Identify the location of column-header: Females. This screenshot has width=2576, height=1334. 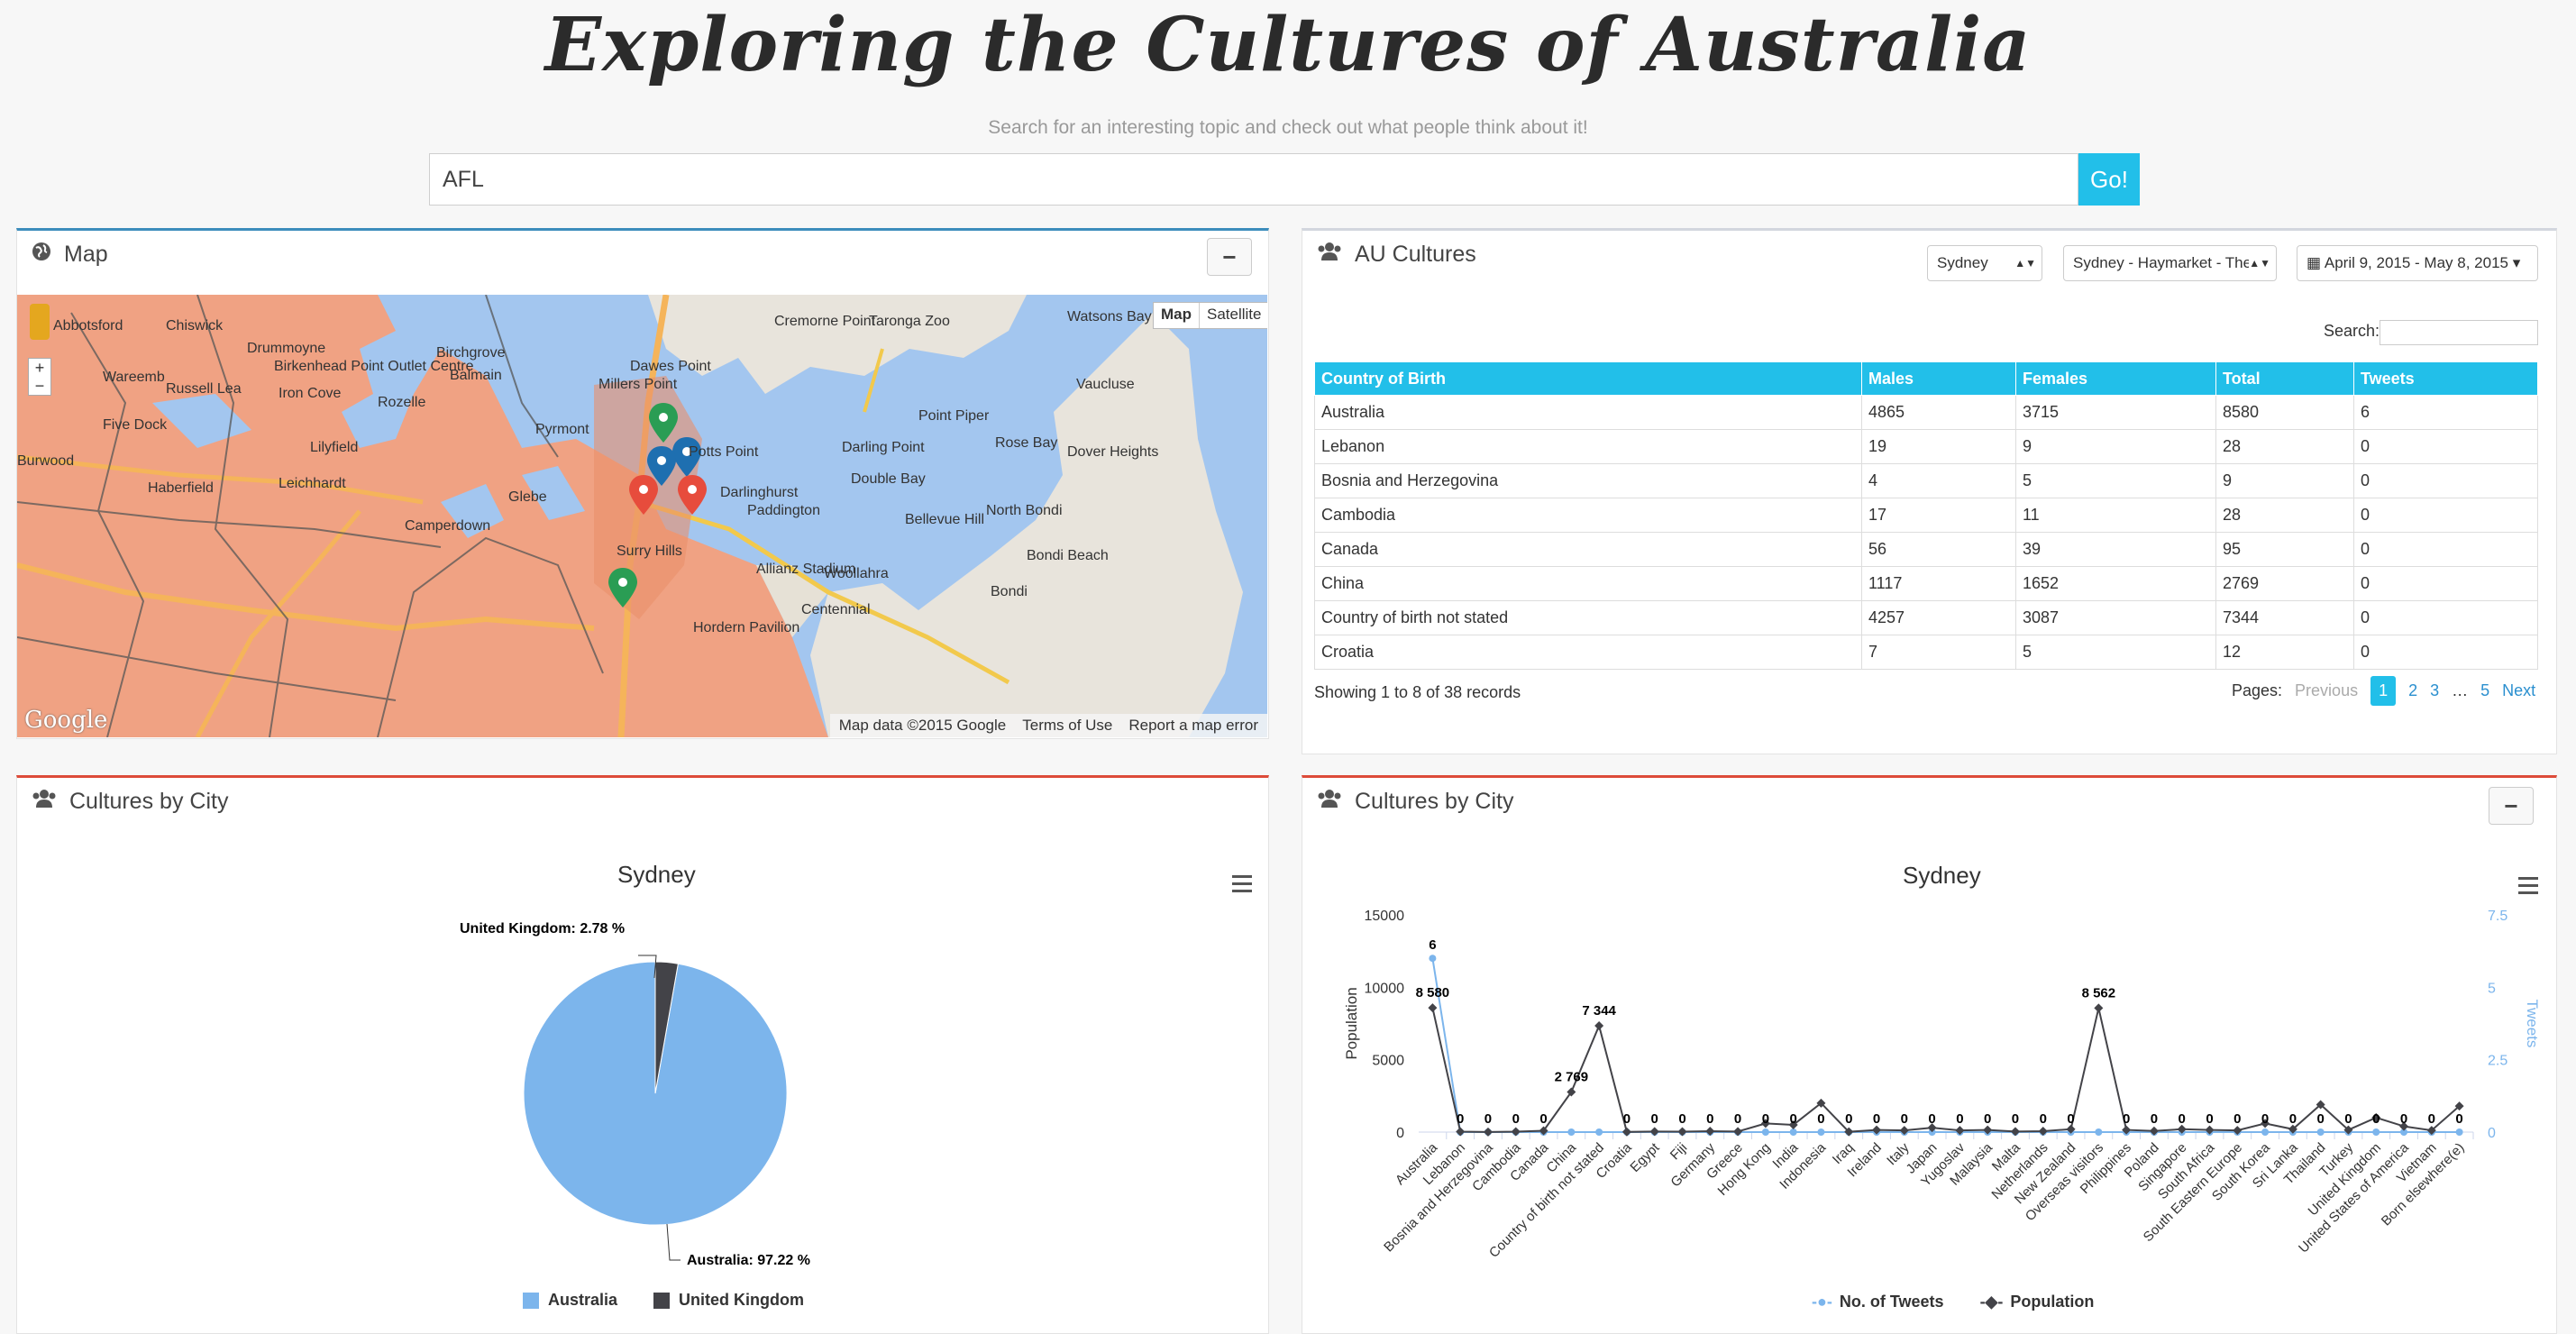
(2115, 378).